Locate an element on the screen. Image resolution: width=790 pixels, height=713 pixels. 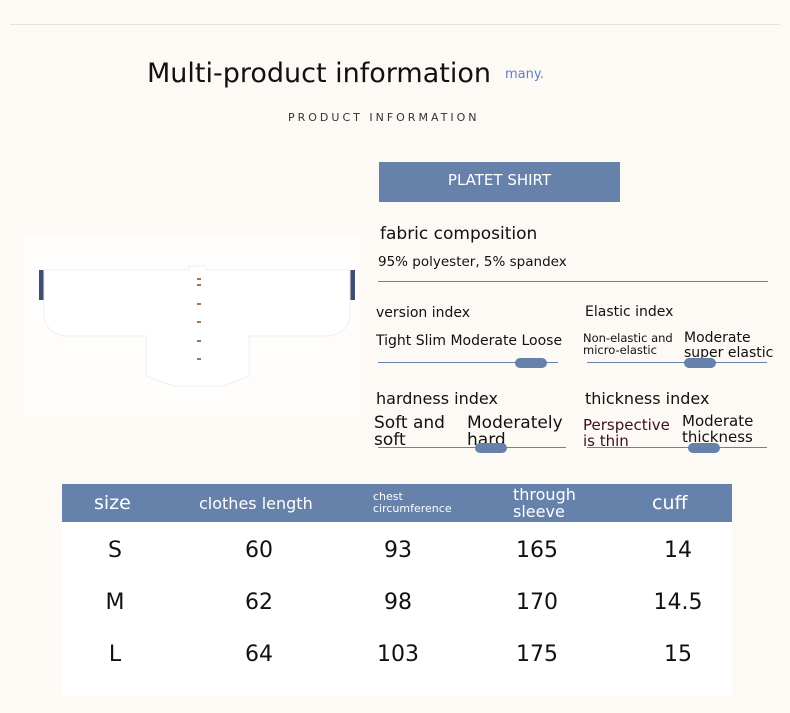
version-options: Tight Slim Moderate Loose is located at coordinates (469, 341).